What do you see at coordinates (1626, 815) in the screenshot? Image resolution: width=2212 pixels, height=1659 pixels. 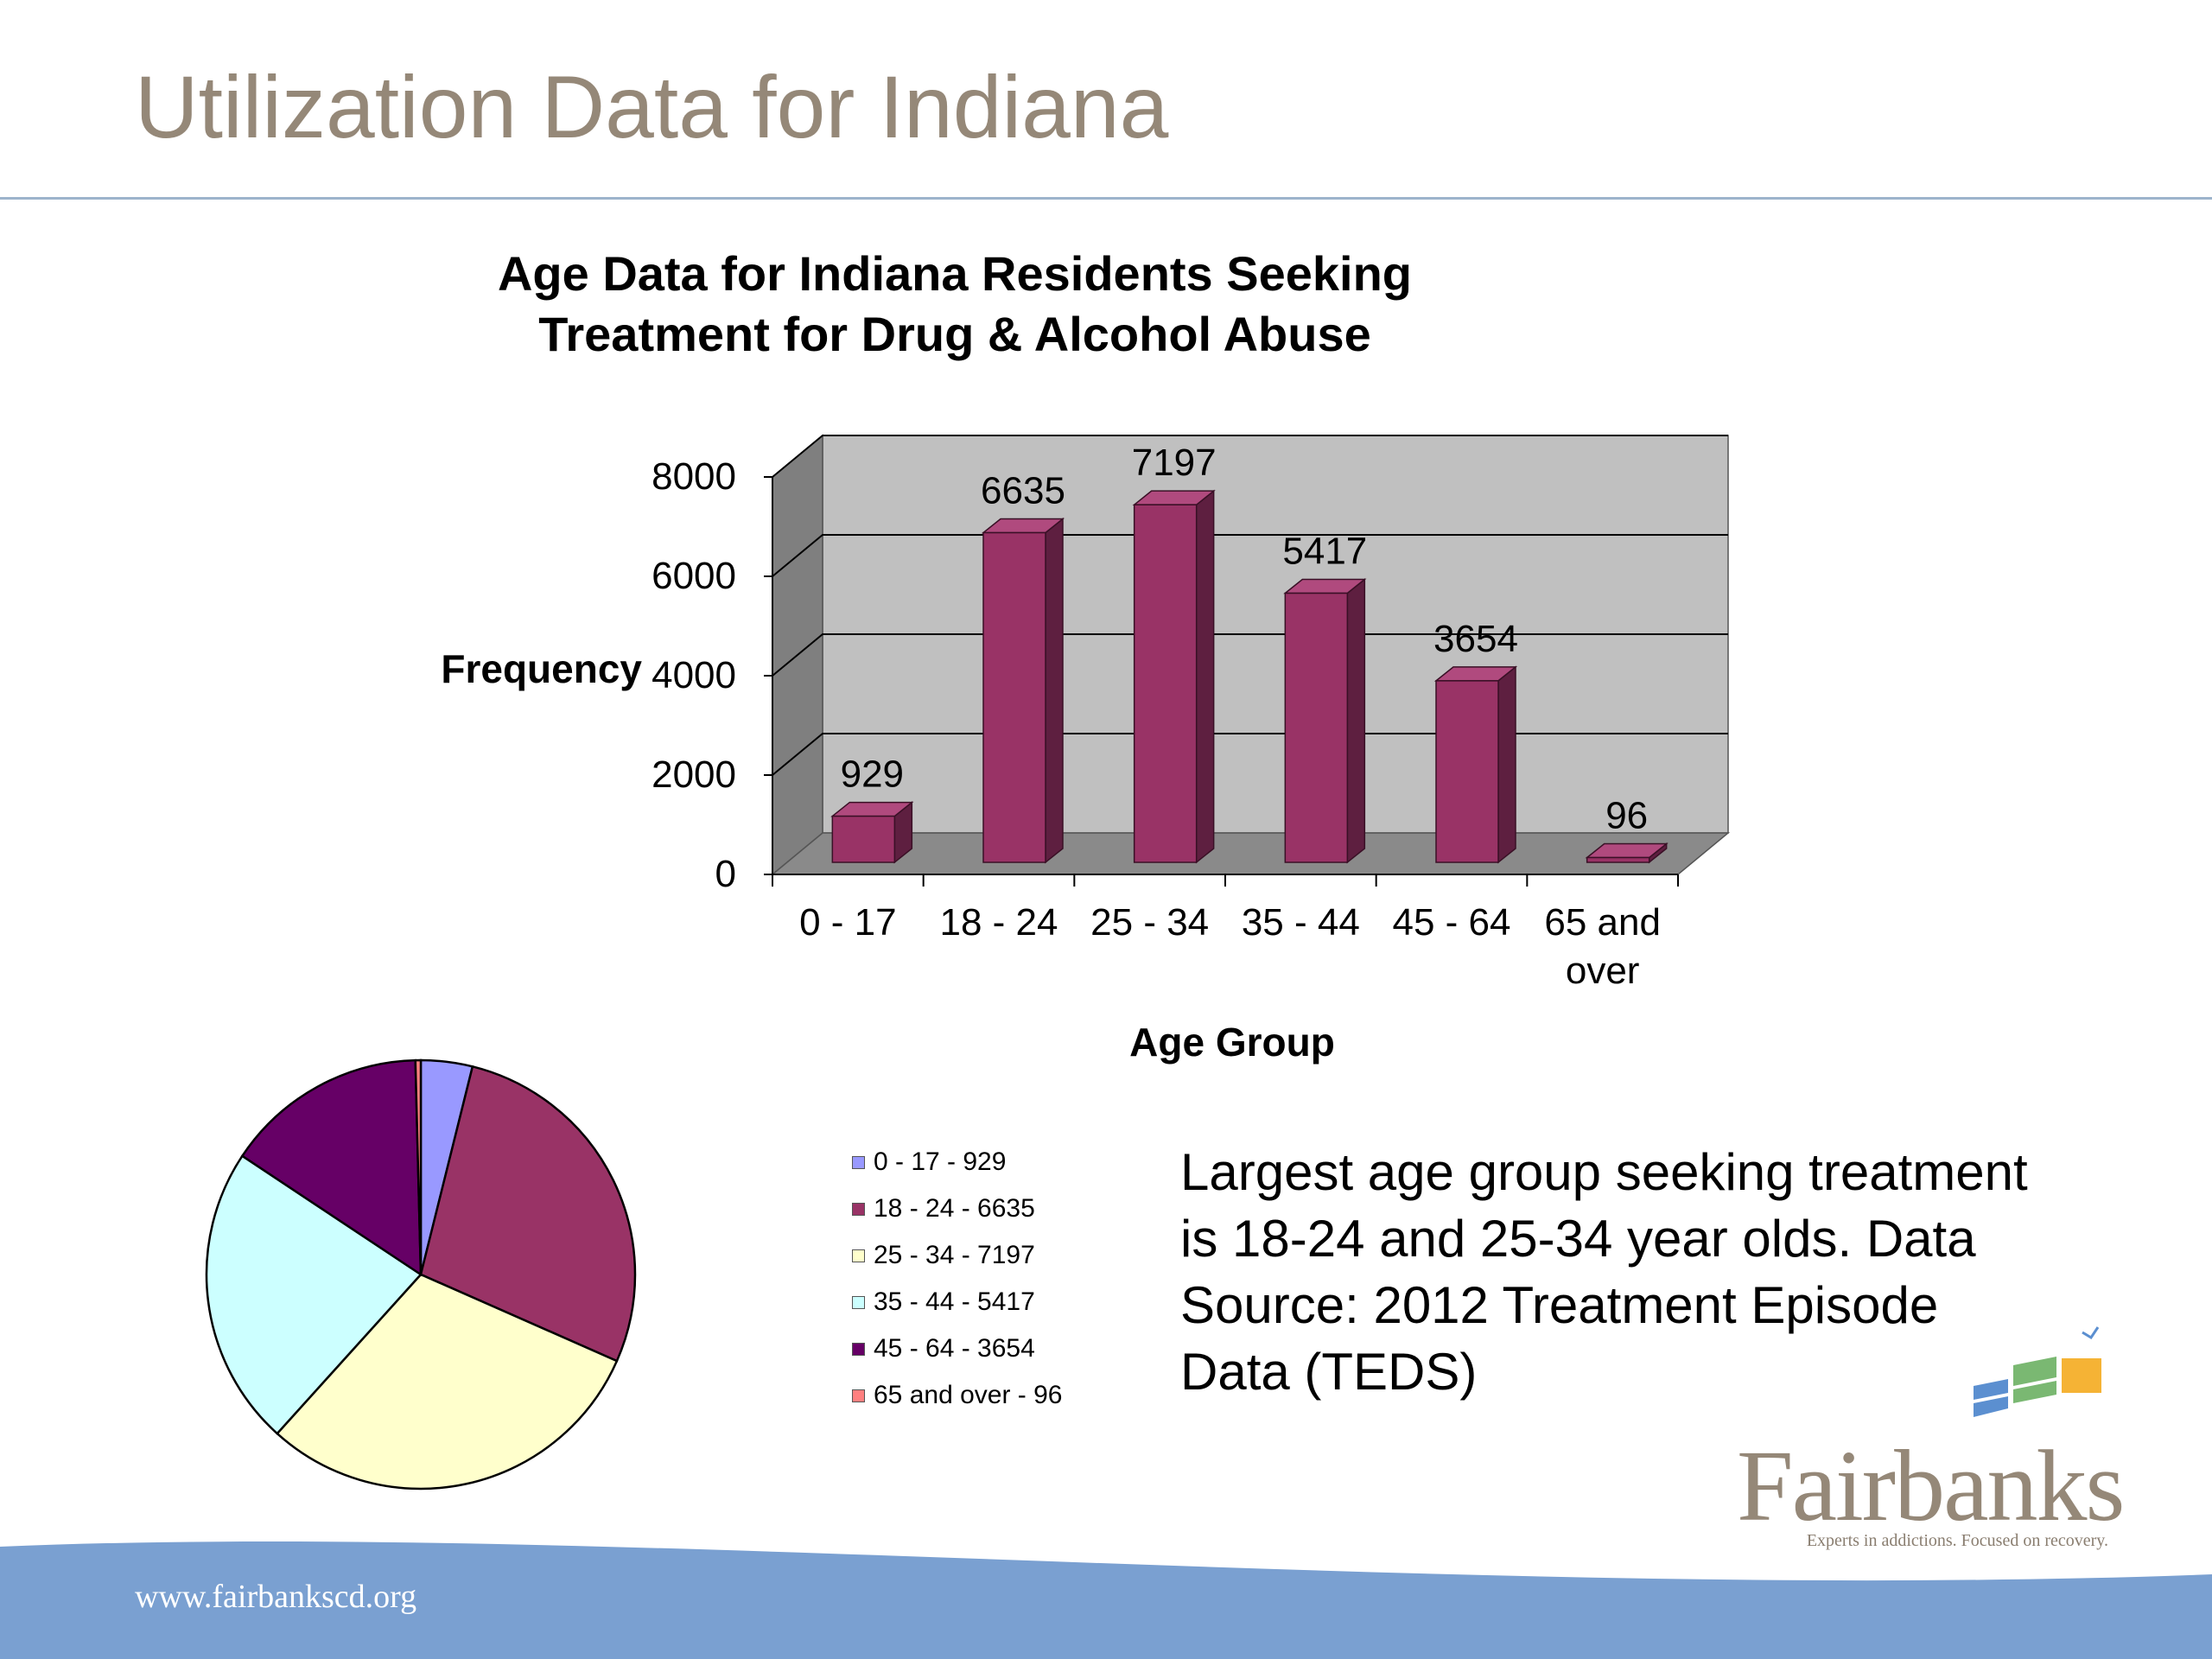 I see `bar-data-label: 96` at bounding box center [1626, 815].